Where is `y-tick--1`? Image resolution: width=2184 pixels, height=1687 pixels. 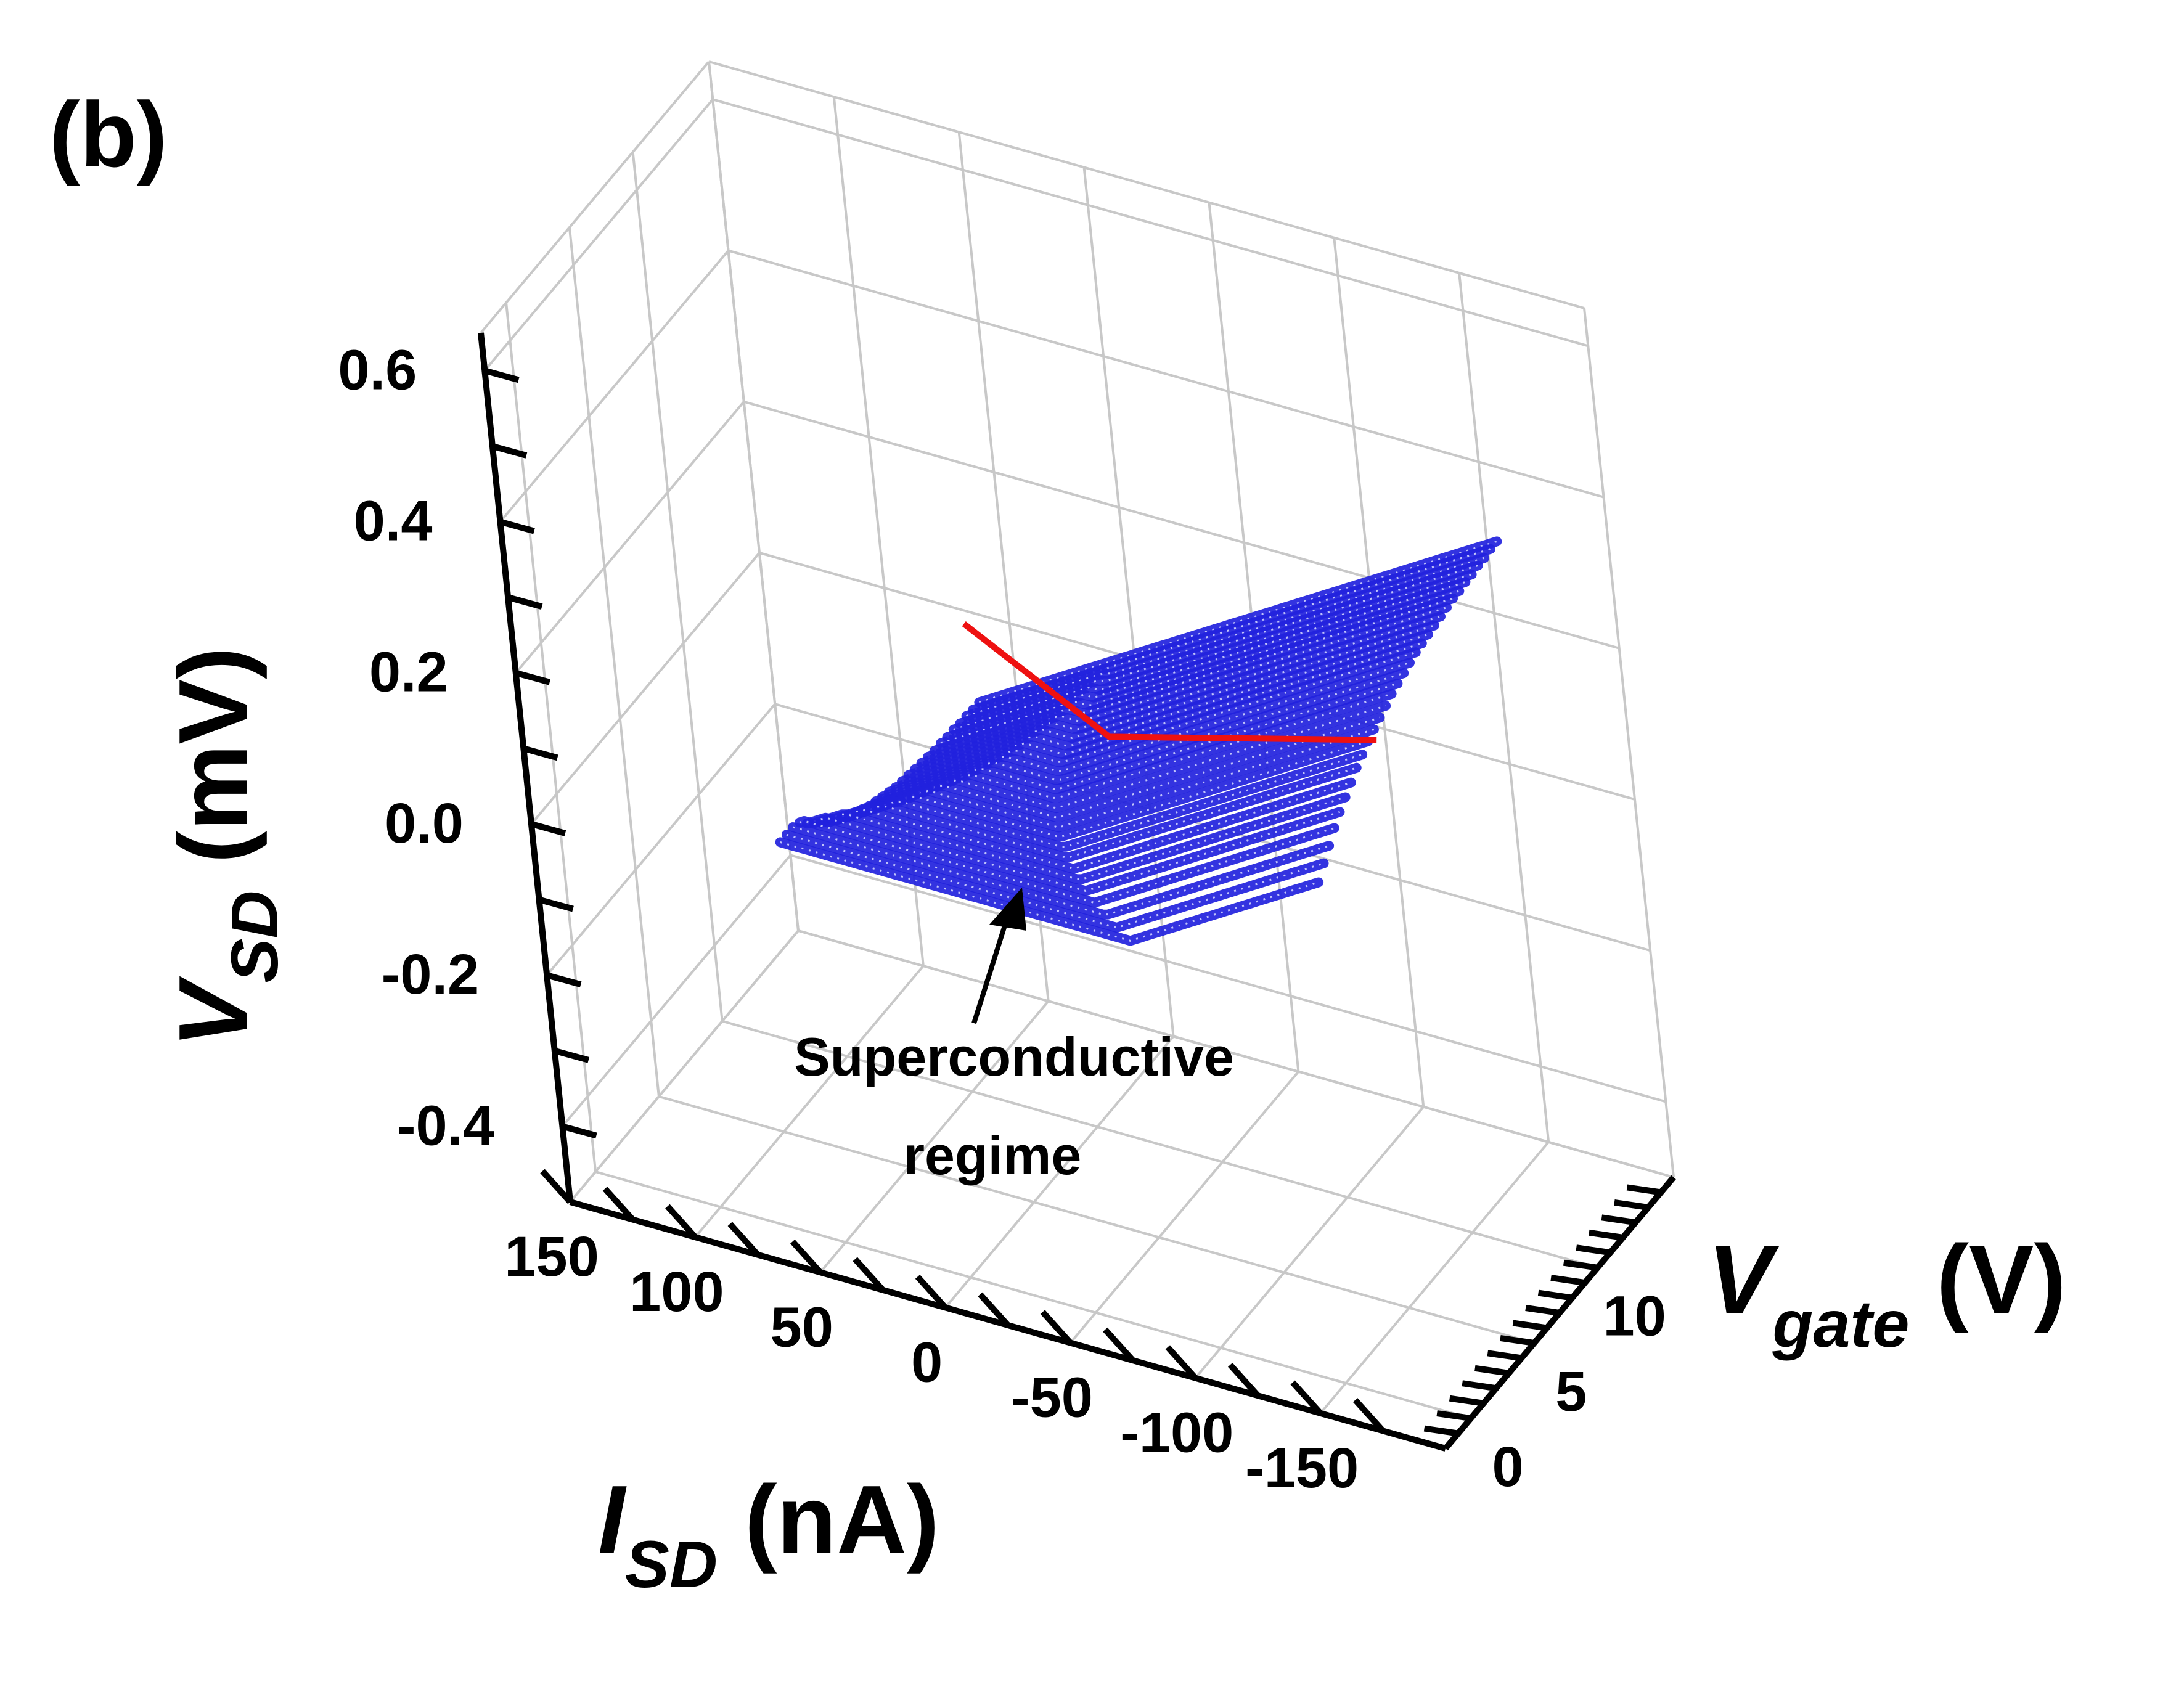 y-tick--1 is located at coordinates (1441, 1431).